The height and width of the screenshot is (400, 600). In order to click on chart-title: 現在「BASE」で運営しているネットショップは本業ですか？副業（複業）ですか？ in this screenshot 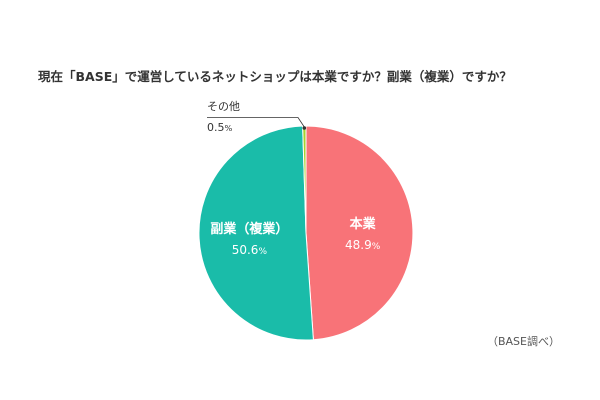, I will do `click(275, 76)`.